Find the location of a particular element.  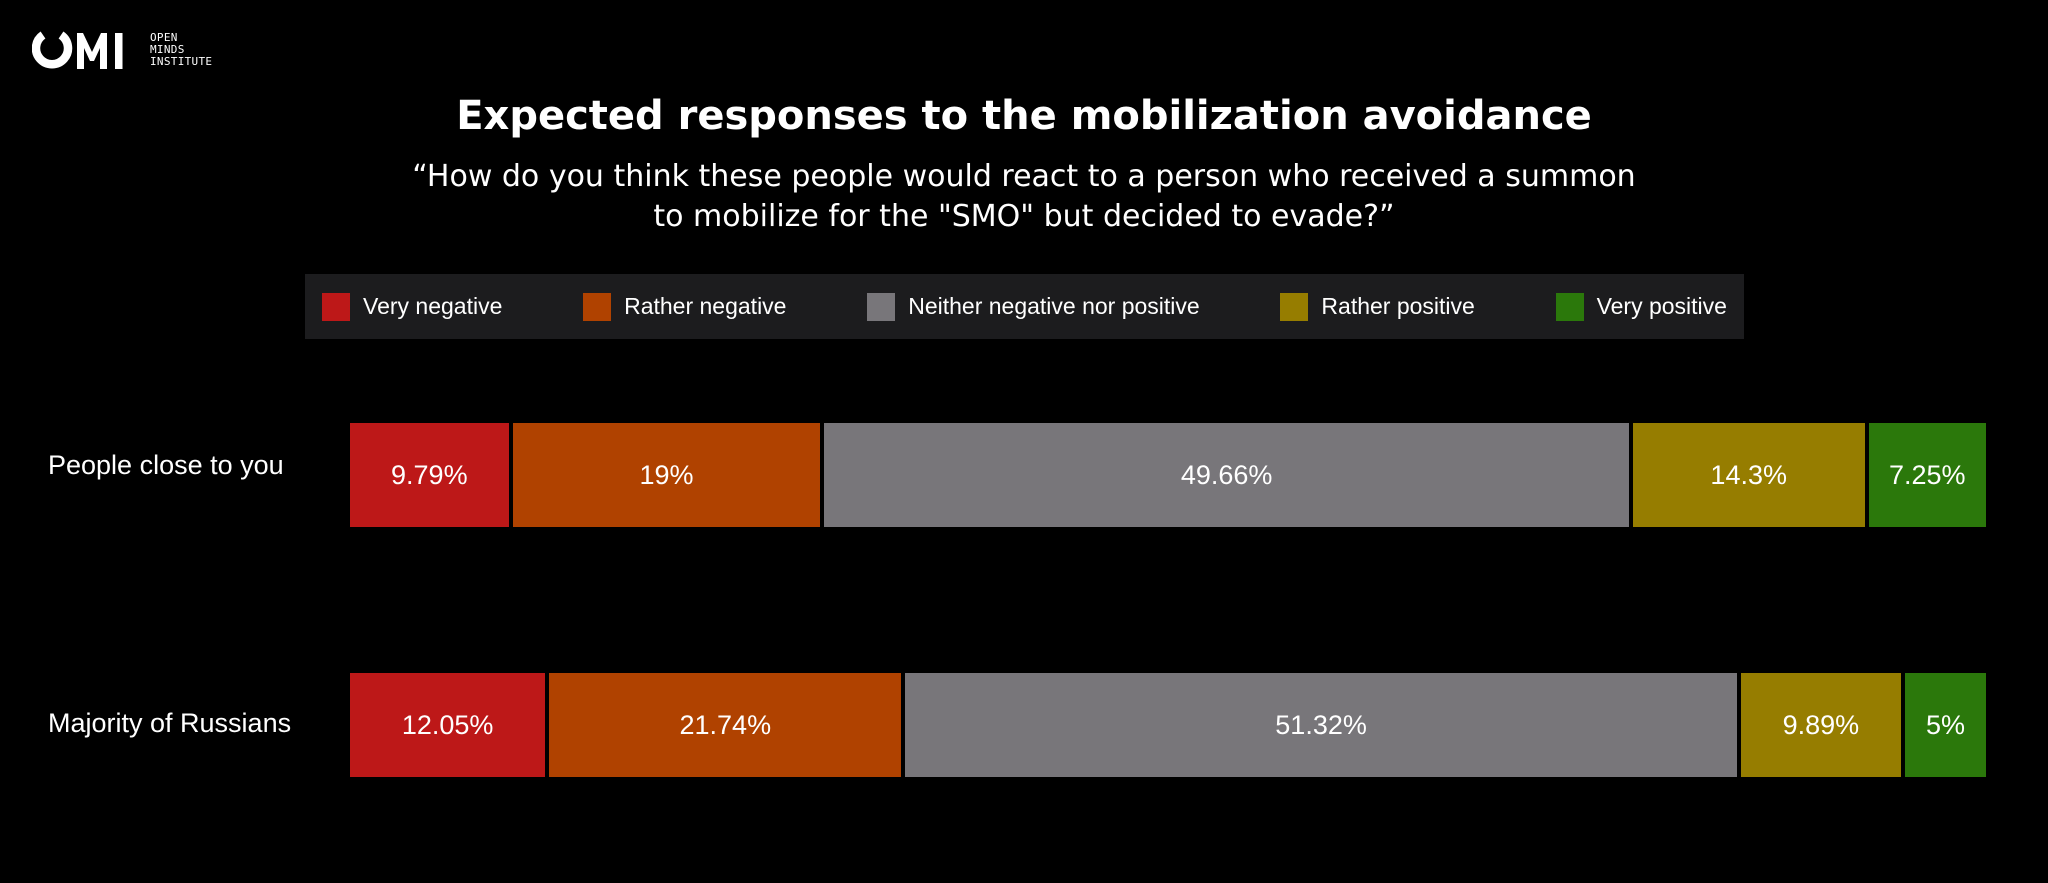

bar-majority-russians: 12.05% 21.74% 51.32% 9.89% 5% is located at coordinates (1168, 725).